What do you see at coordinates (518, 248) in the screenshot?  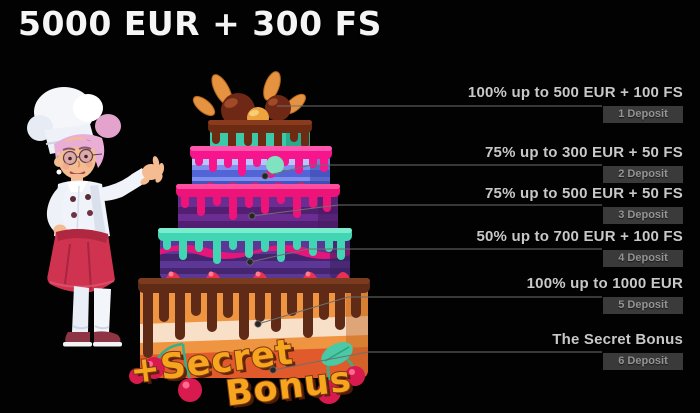 I see `bonus-row-4: 50% up to 700 EUR + 100 FS 4 Deposit` at bounding box center [518, 248].